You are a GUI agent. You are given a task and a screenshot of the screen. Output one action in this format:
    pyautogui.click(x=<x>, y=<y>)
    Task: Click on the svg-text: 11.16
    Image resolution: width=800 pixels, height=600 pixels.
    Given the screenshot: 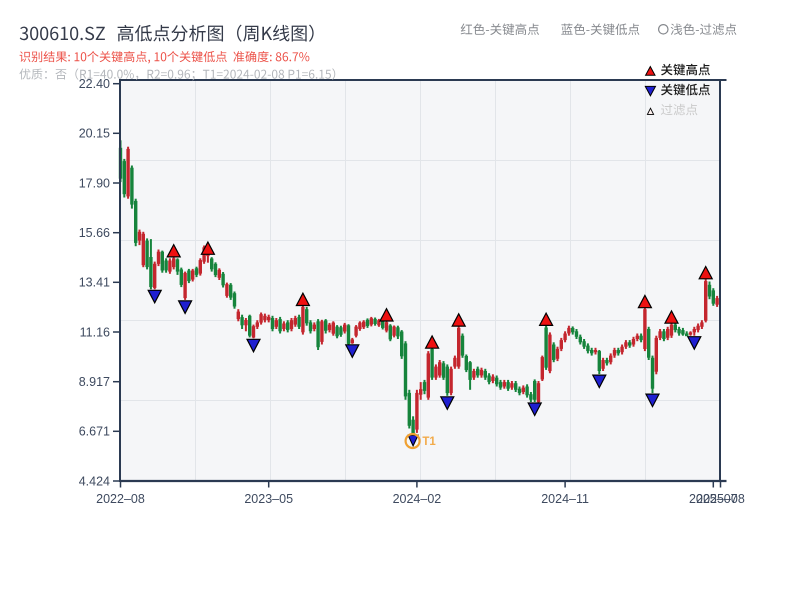 What is the action you would take?
    pyautogui.click(x=95, y=332)
    